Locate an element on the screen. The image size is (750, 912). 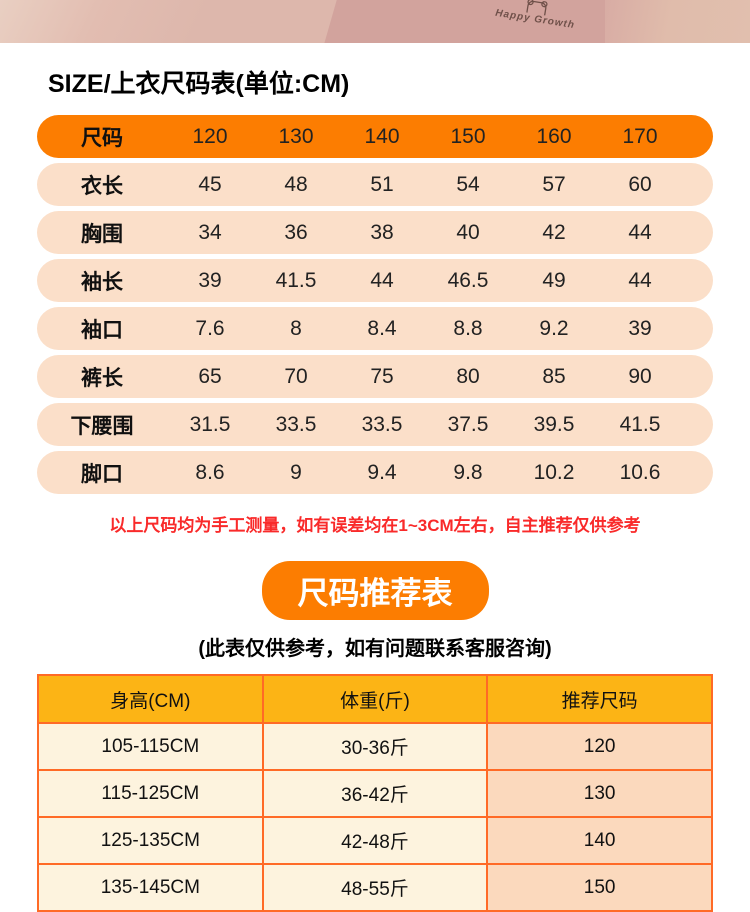
cell-value: 34 is located at coordinates (210, 232).